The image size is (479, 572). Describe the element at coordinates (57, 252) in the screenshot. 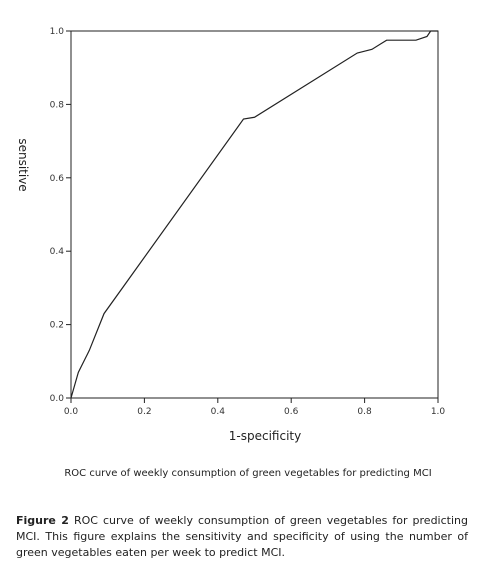

I see `y-tick-label: 0.4` at that location.